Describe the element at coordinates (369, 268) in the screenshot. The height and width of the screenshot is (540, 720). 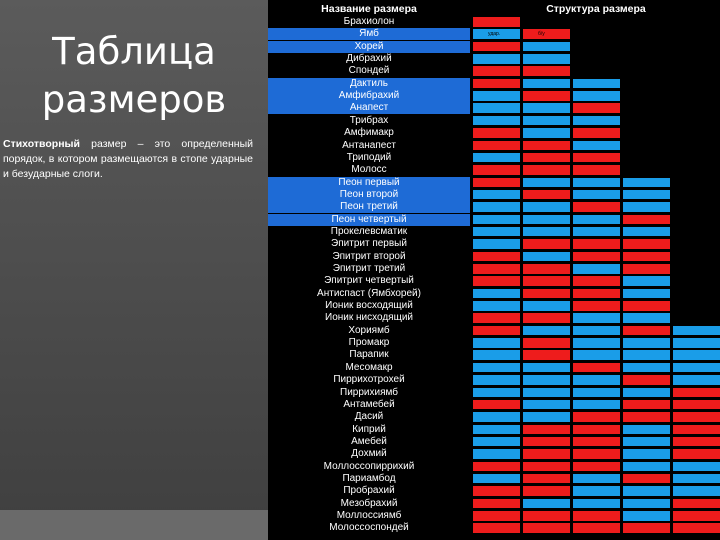
I see `table-row-name: Эпитрит третий` at that location.